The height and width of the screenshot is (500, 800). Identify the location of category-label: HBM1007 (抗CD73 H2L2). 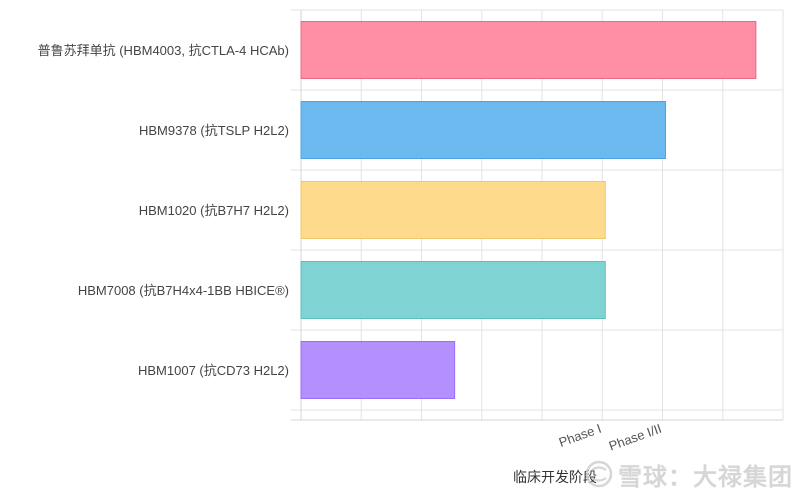
(213, 370).